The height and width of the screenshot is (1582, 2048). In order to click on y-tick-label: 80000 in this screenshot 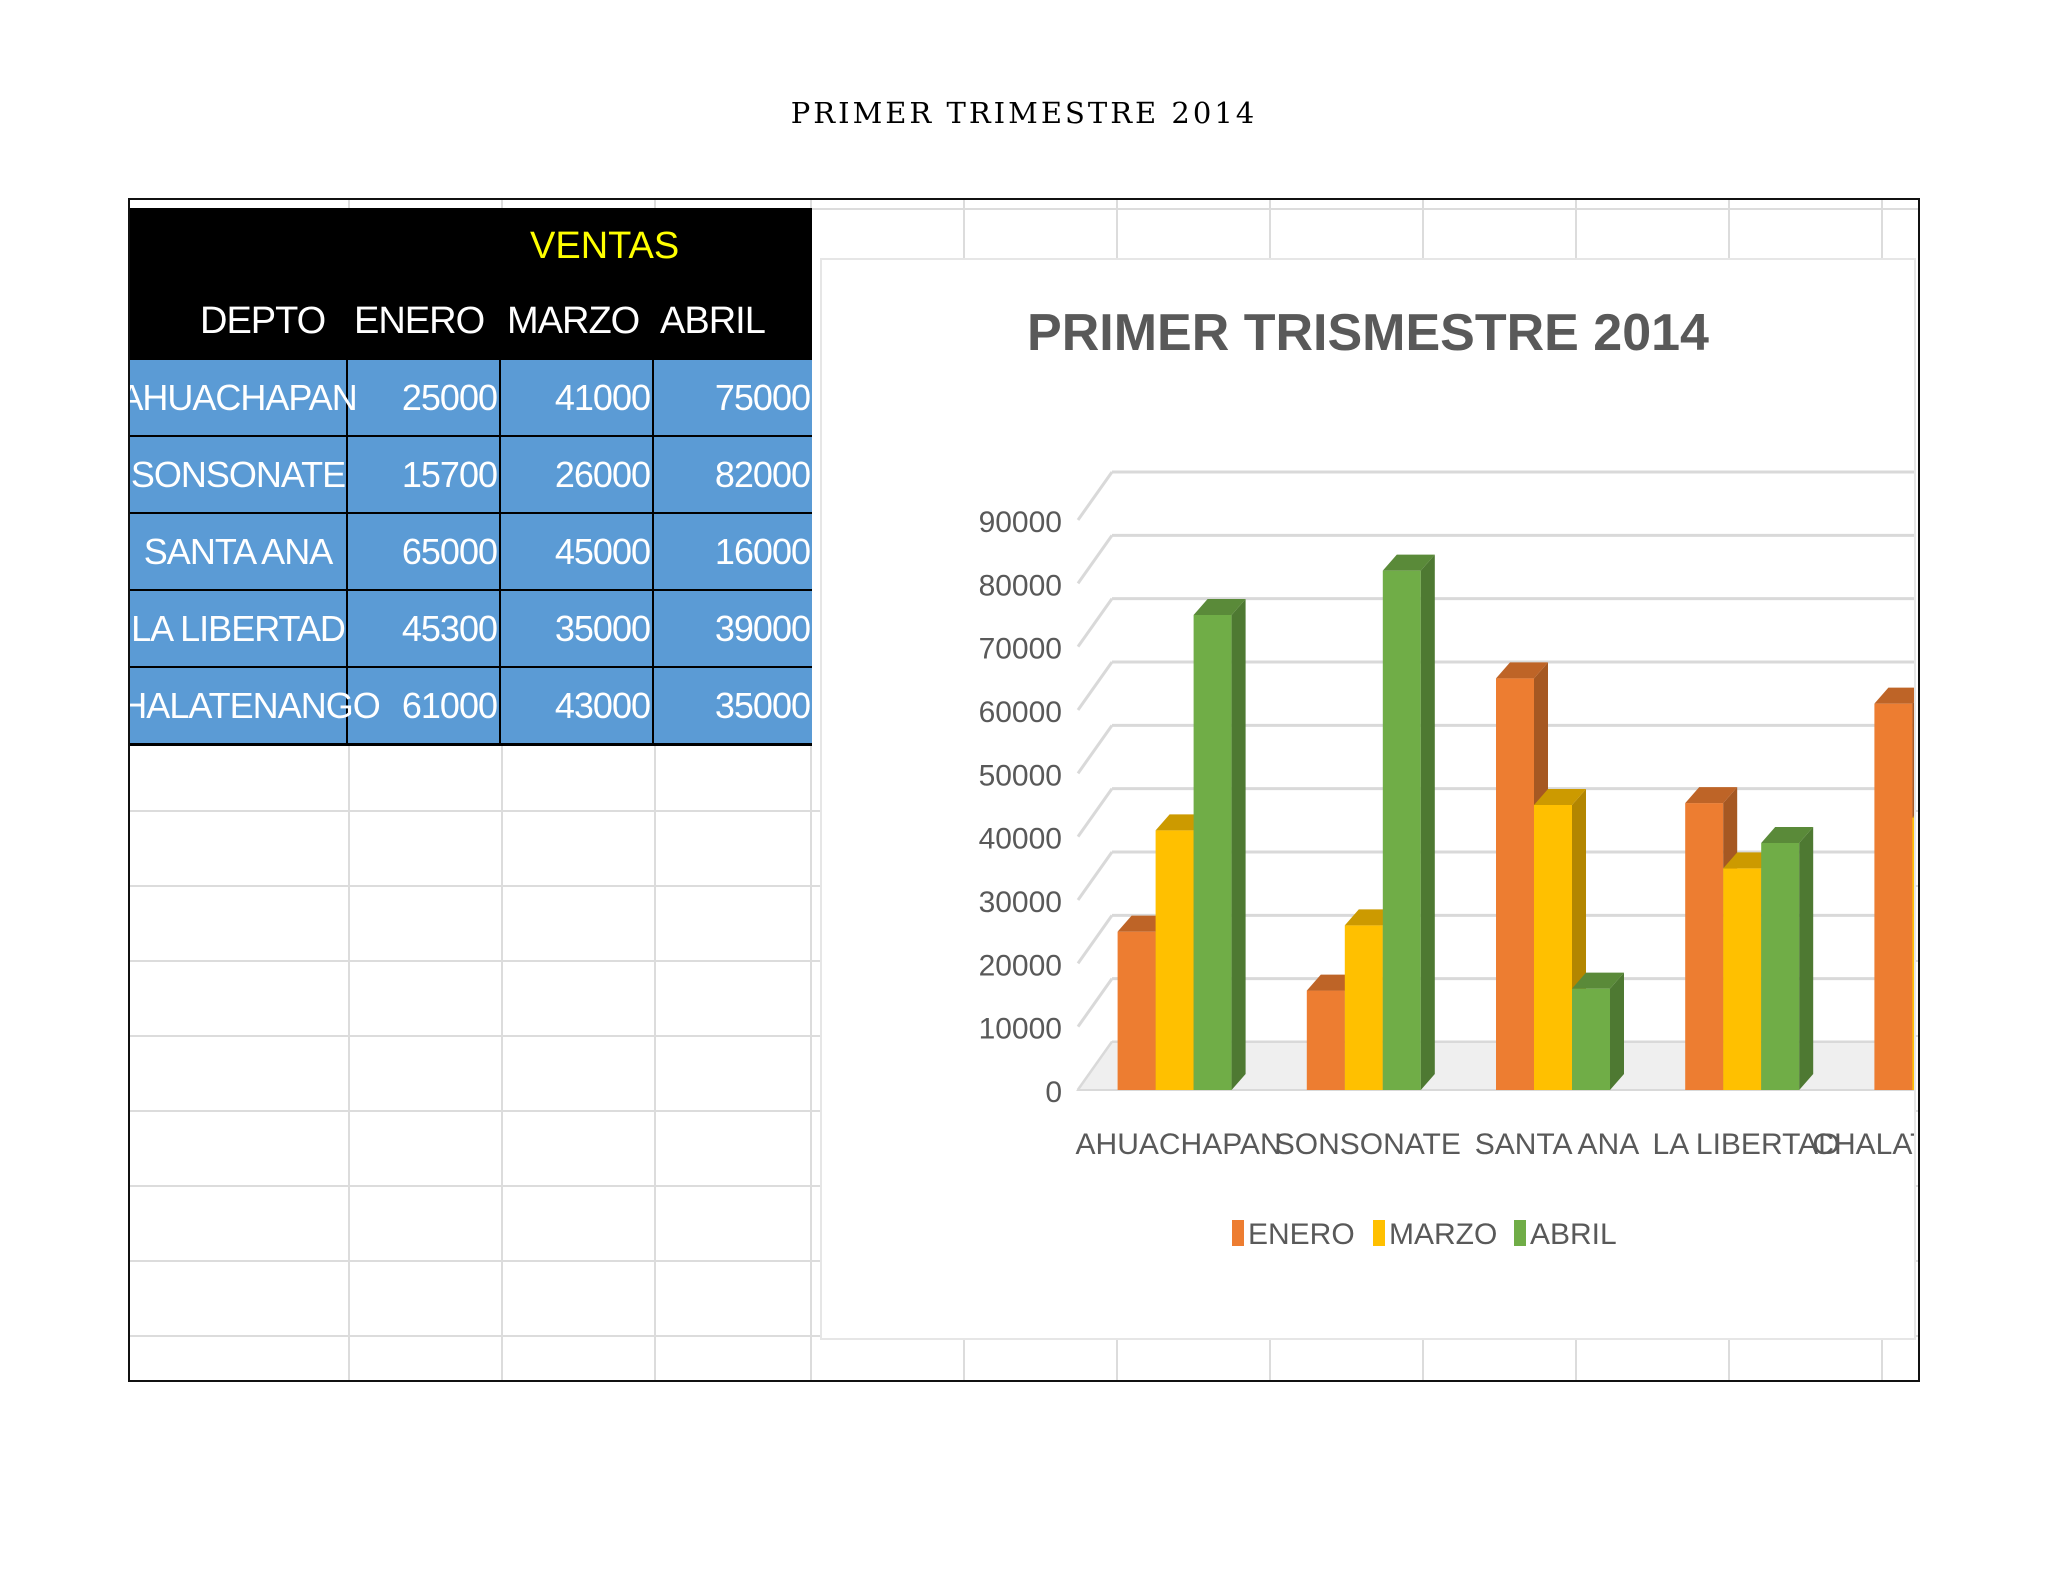, I will do `click(1020, 585)`.